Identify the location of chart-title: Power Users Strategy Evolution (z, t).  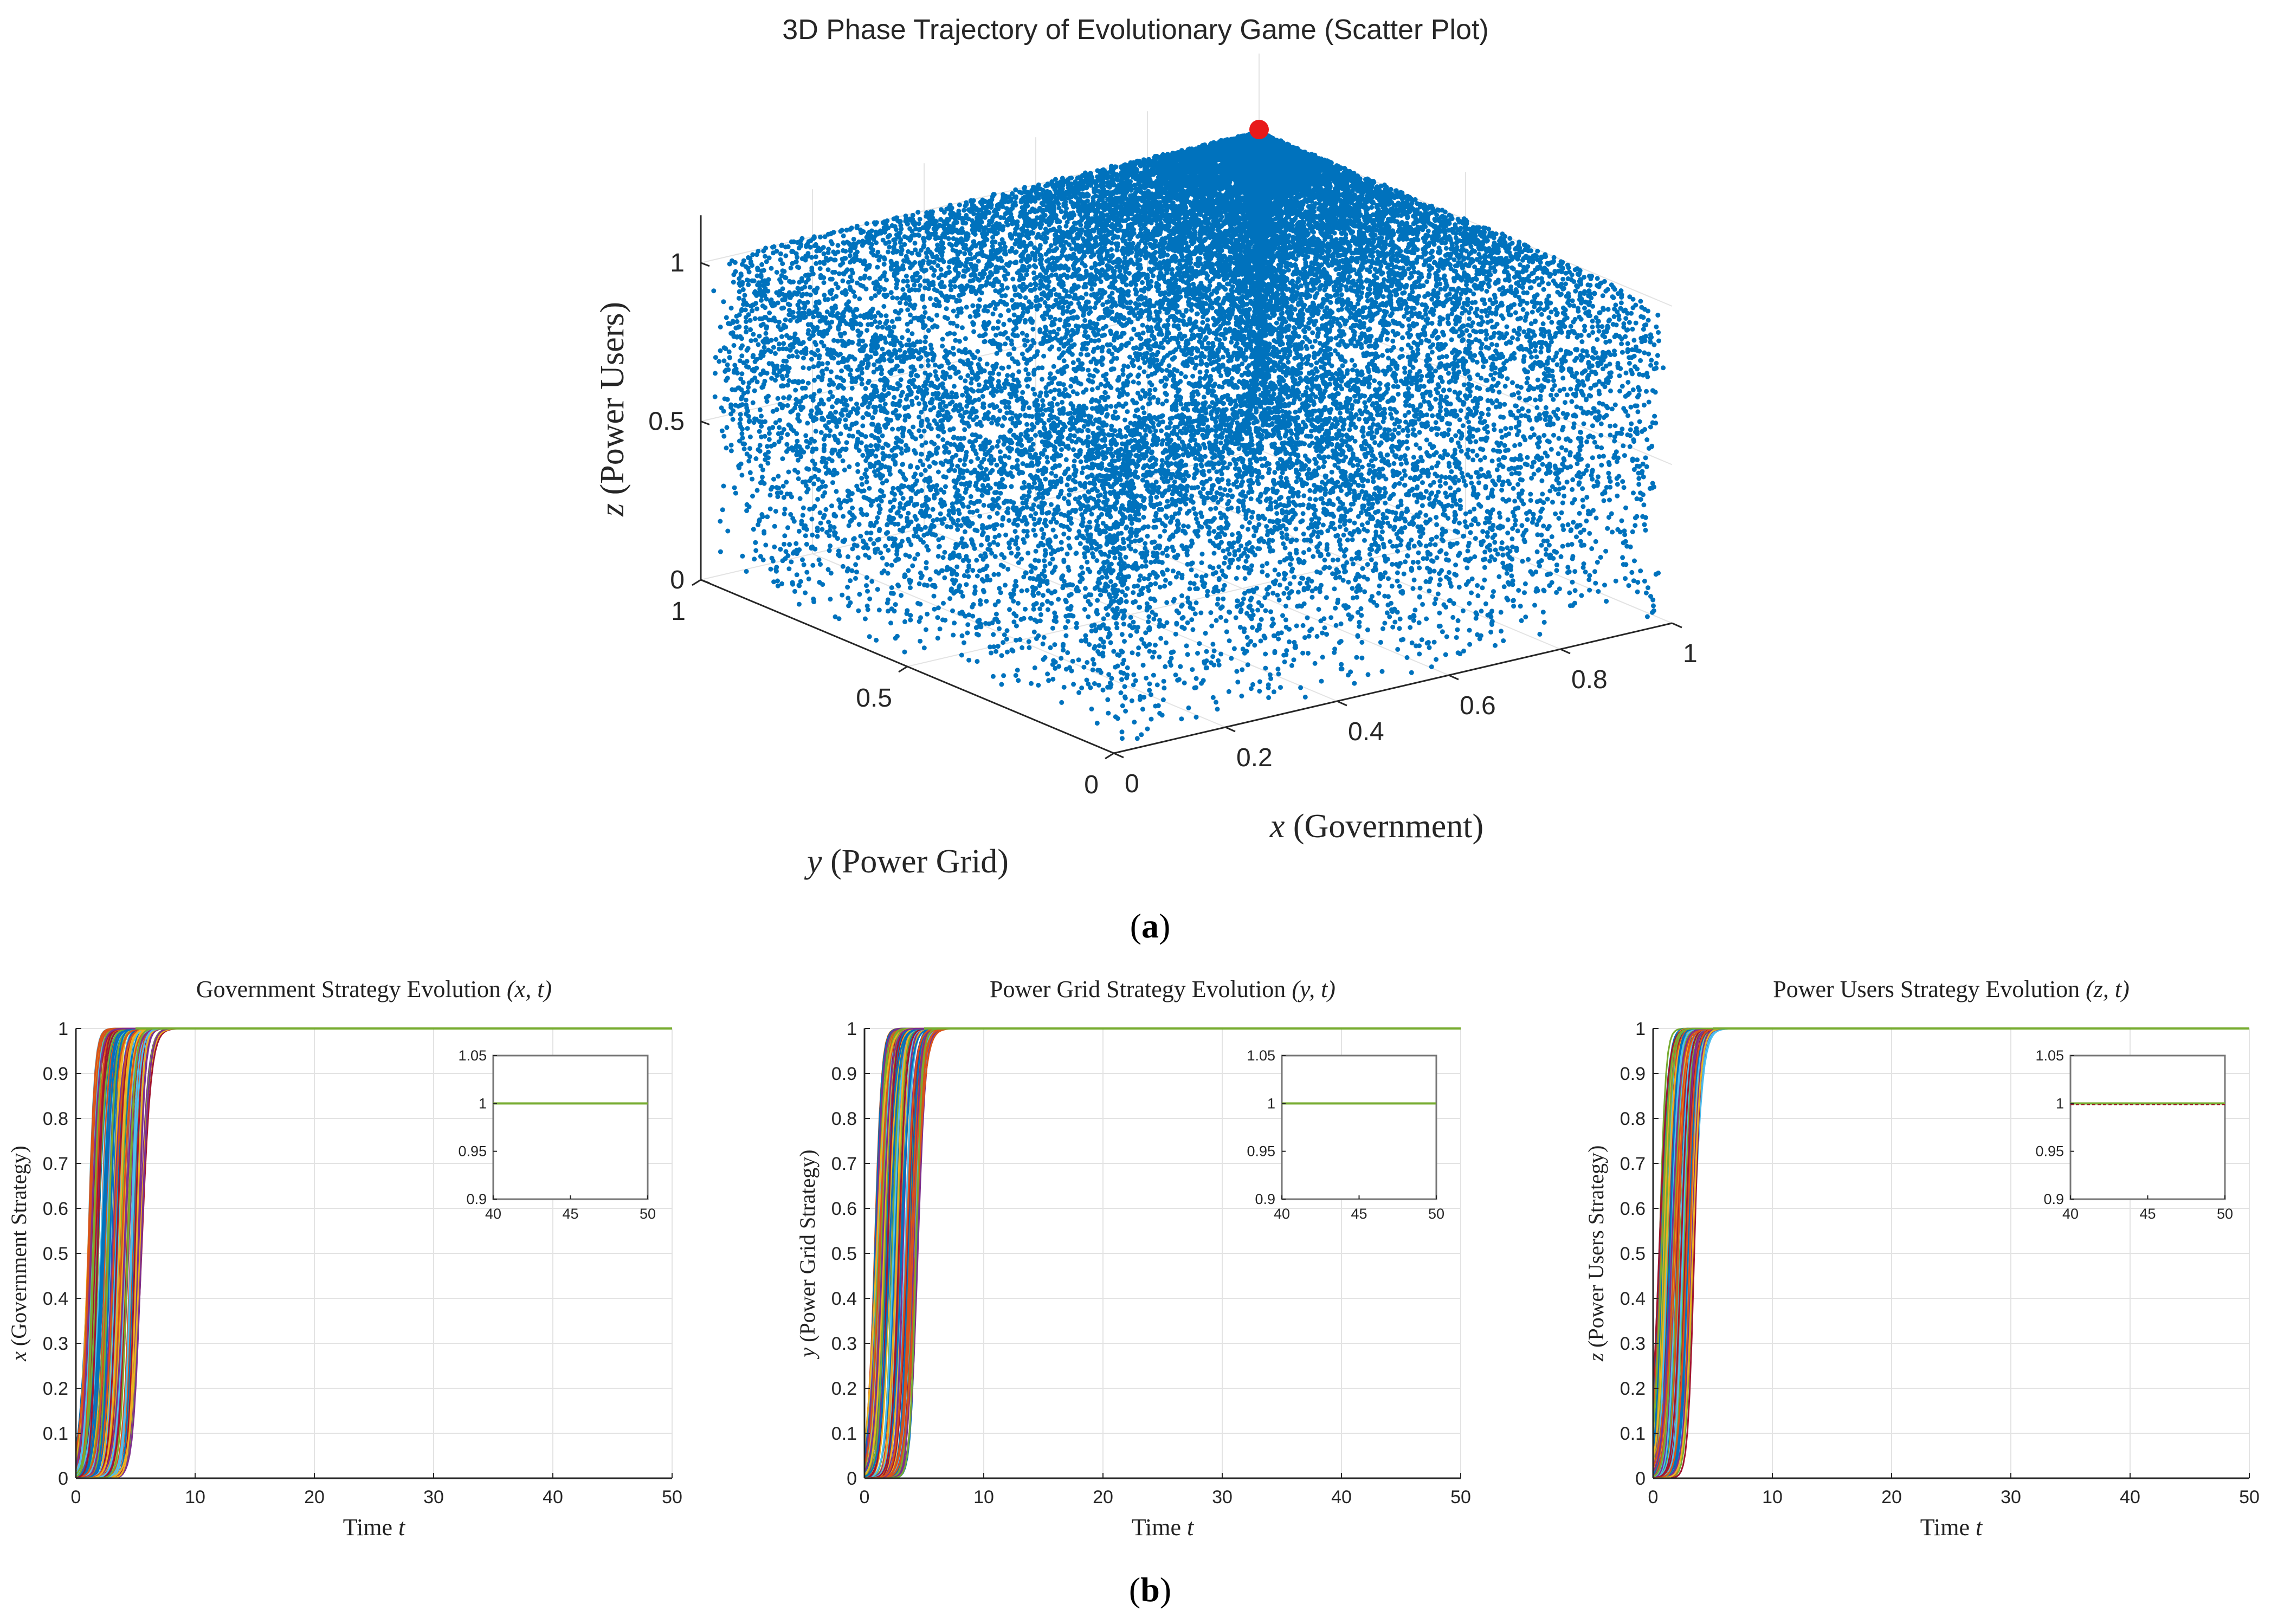
(1951, 989).